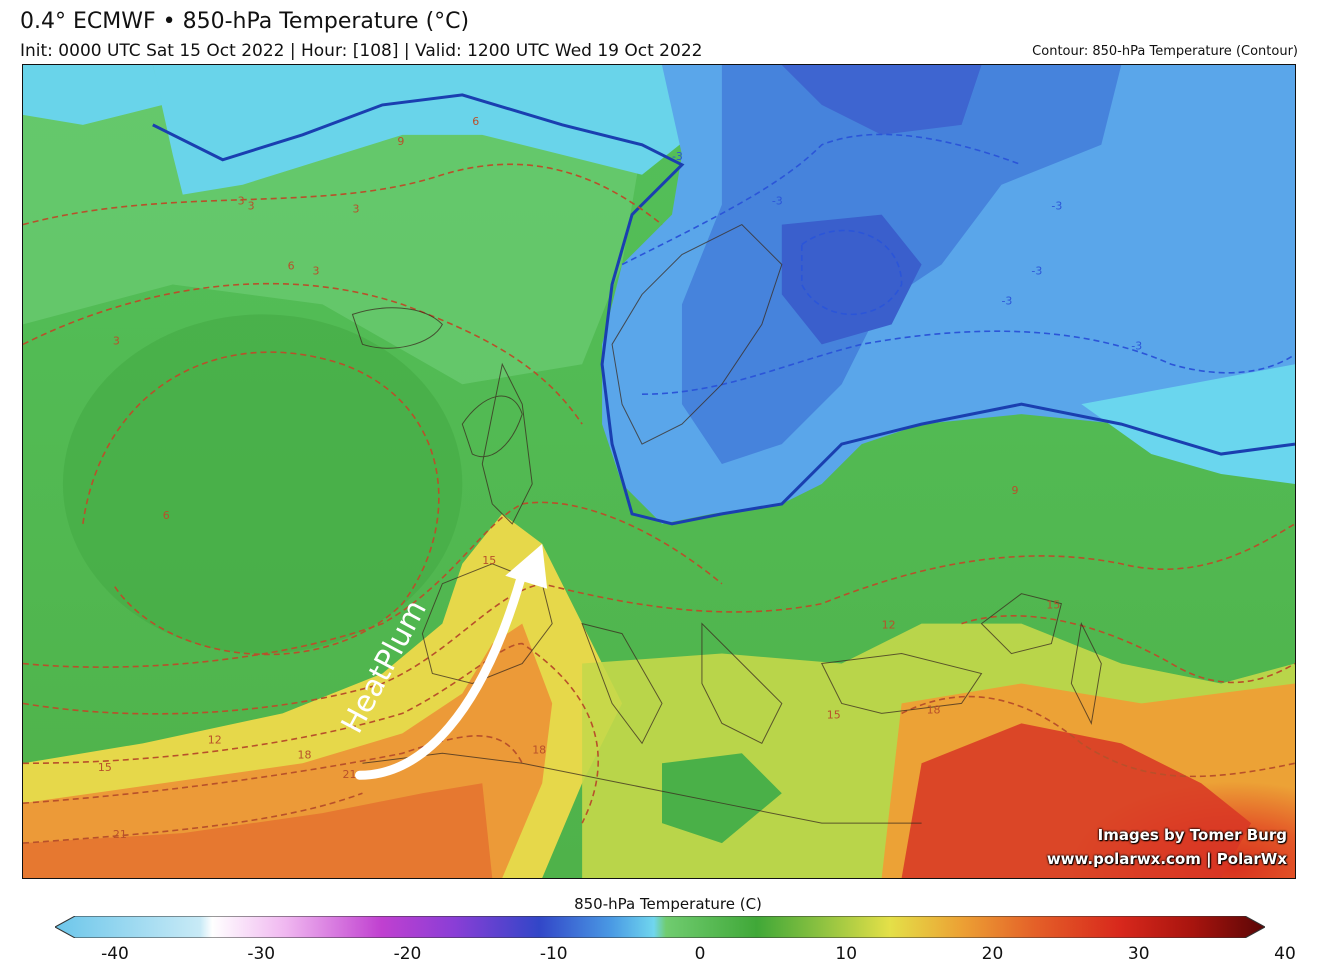 Image resolution: width=1336 pixels, height=980 pixels. What do you see at coordinates (821, 199) in the screenshot?
I see `contour-minus3-north` at bounding box center [821, 199].